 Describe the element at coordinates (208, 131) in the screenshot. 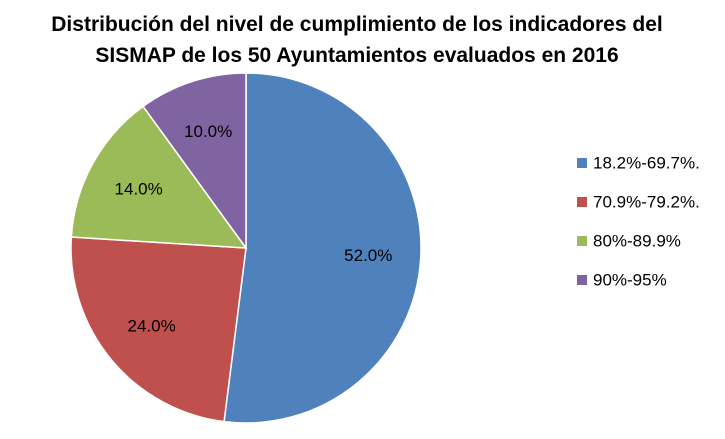

I see `slice-data-label-4: 10.0%` at that location.